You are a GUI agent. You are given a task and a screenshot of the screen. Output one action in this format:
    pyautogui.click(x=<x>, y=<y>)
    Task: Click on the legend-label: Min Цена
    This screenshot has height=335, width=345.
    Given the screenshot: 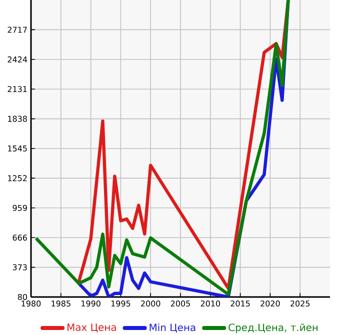 What is the action you would take?
    pyautogui.click(x=173, y=328)
    